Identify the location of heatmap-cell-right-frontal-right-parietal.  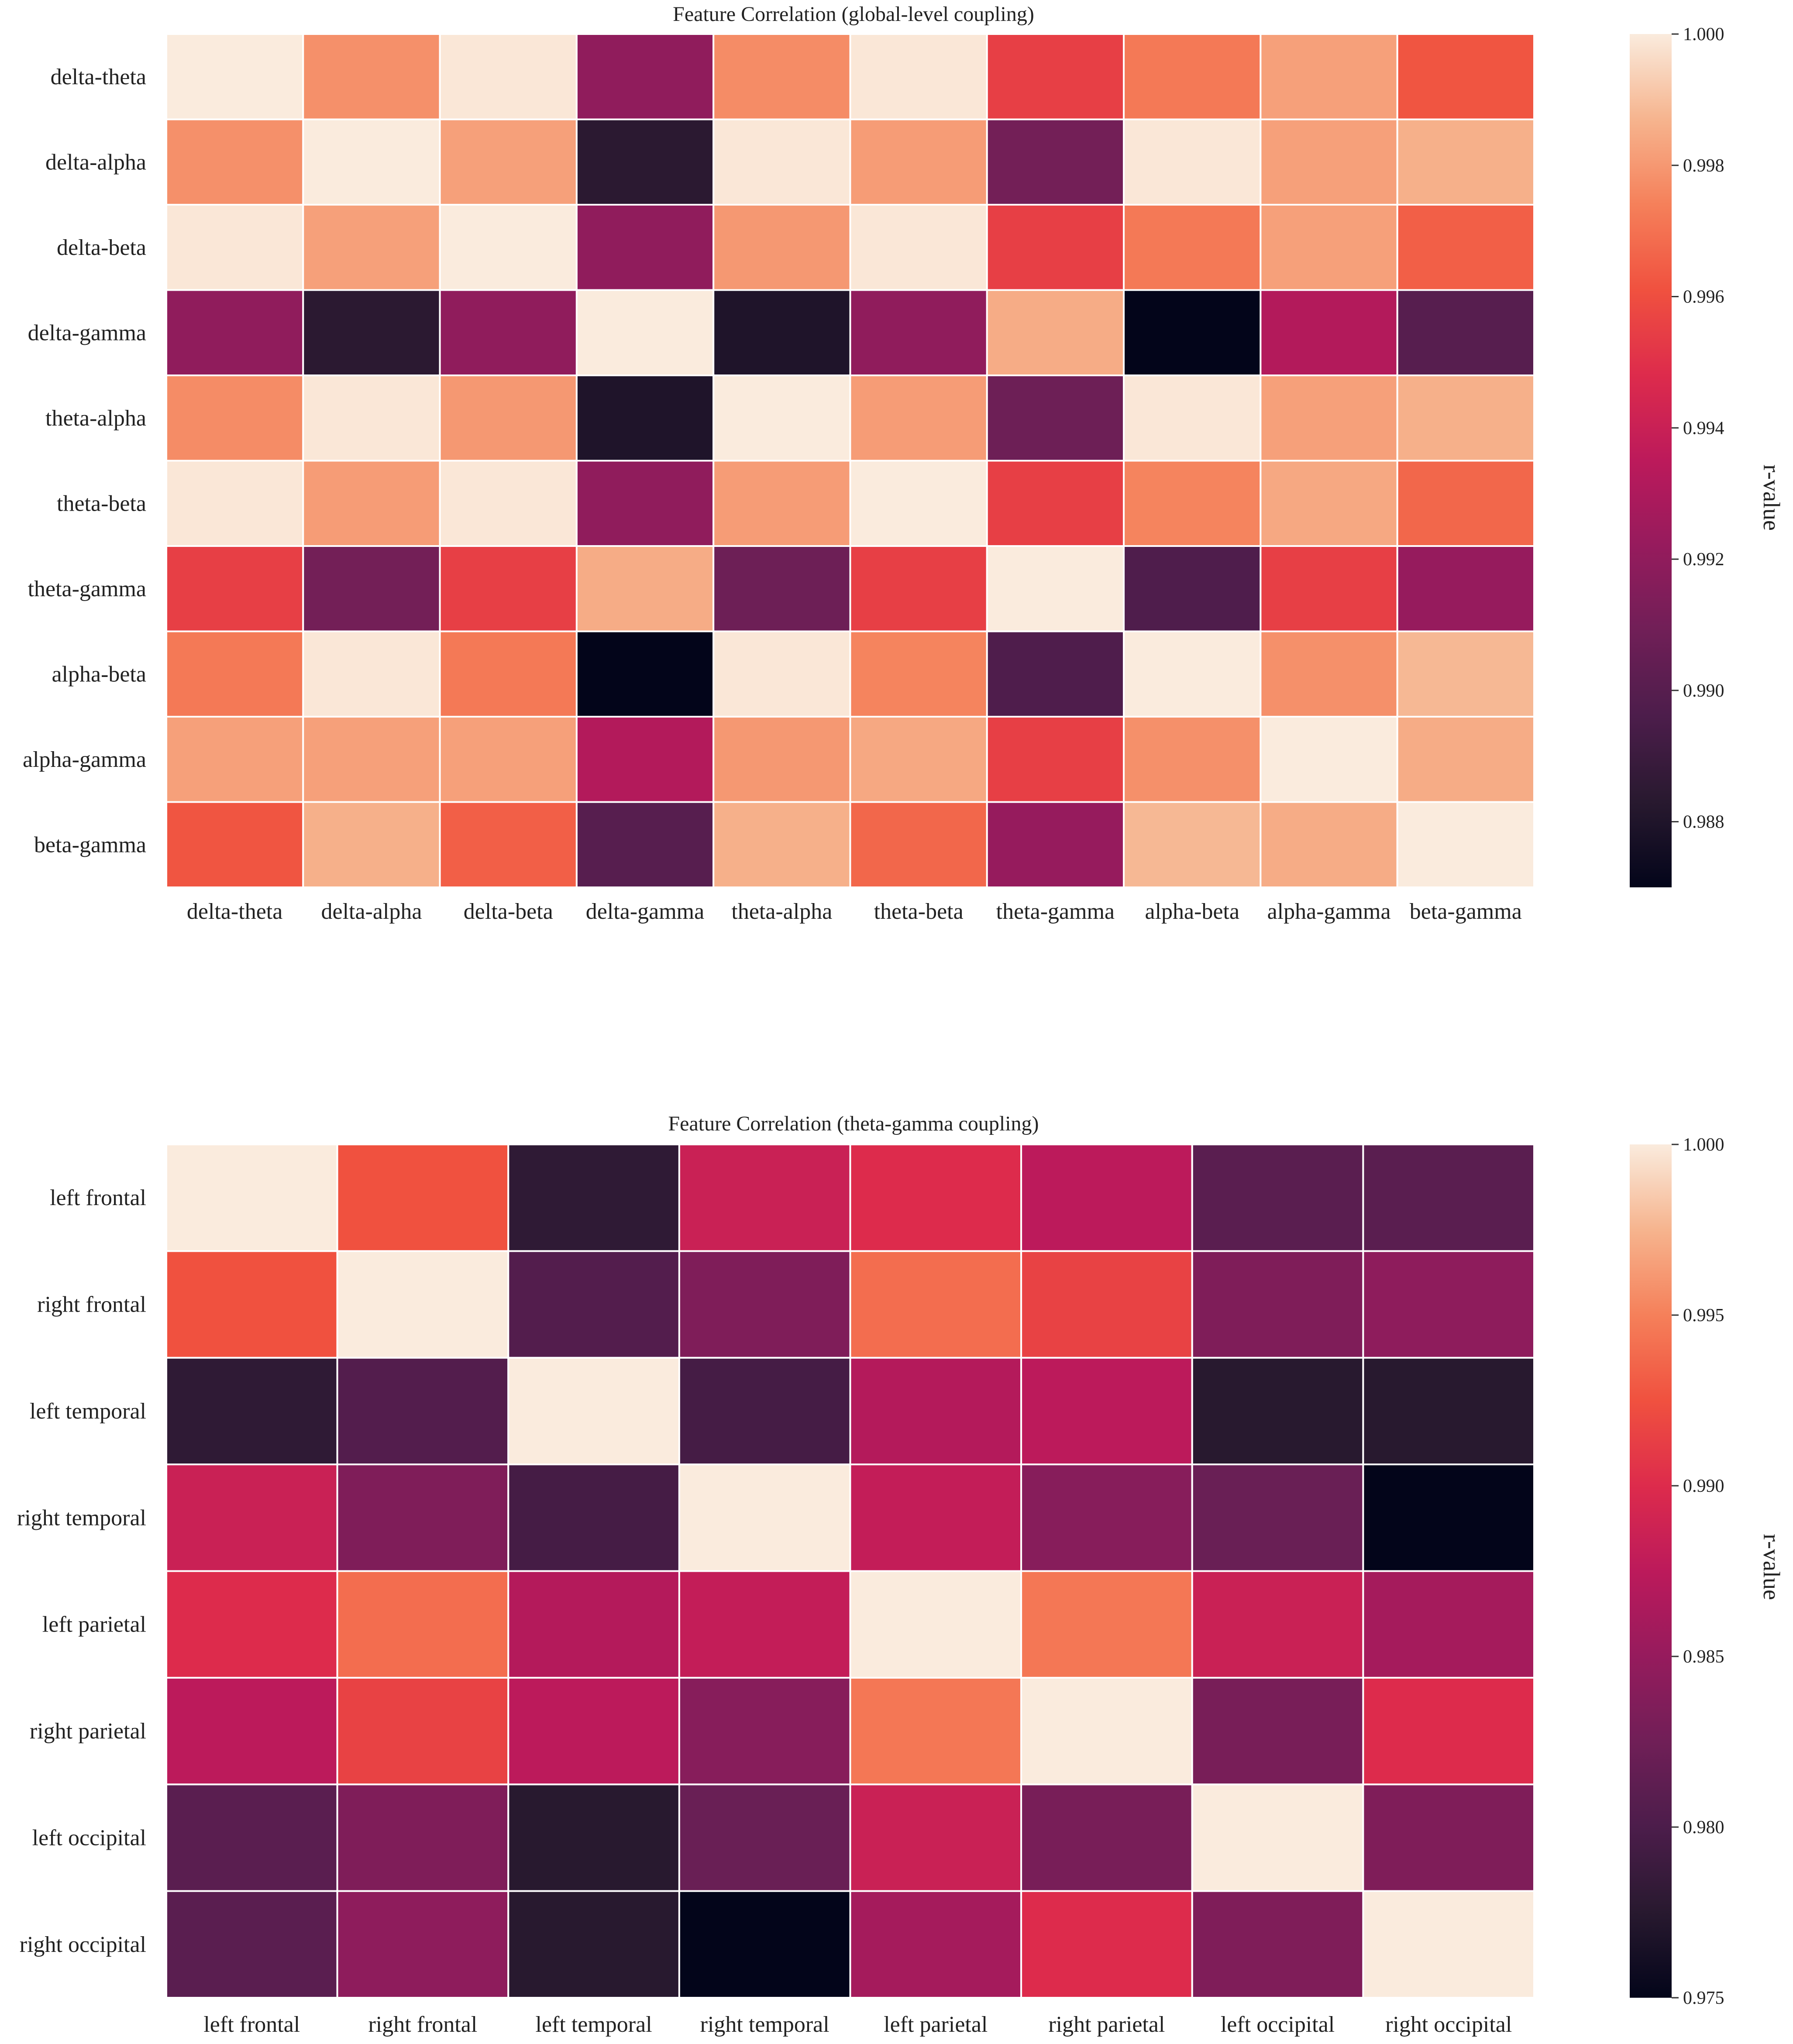
(1107, 1304).